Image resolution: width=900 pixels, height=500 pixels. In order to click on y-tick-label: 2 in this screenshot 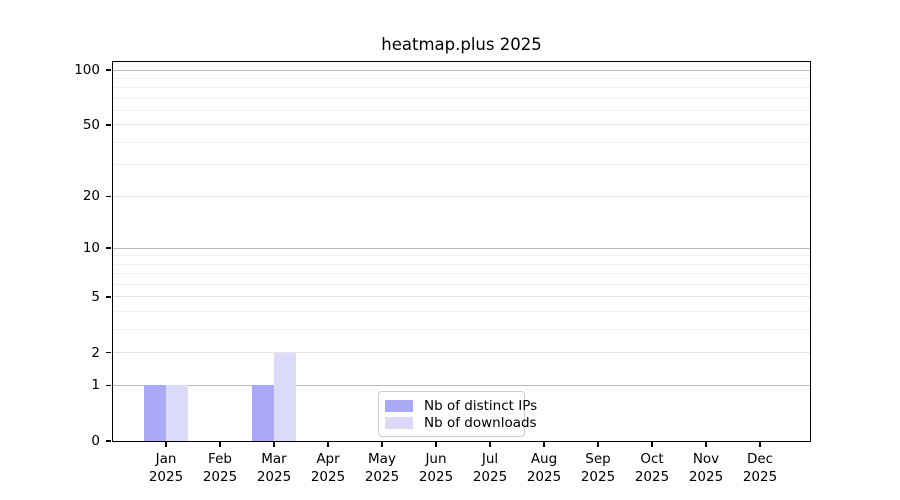, I will do `click(95, 352)`.